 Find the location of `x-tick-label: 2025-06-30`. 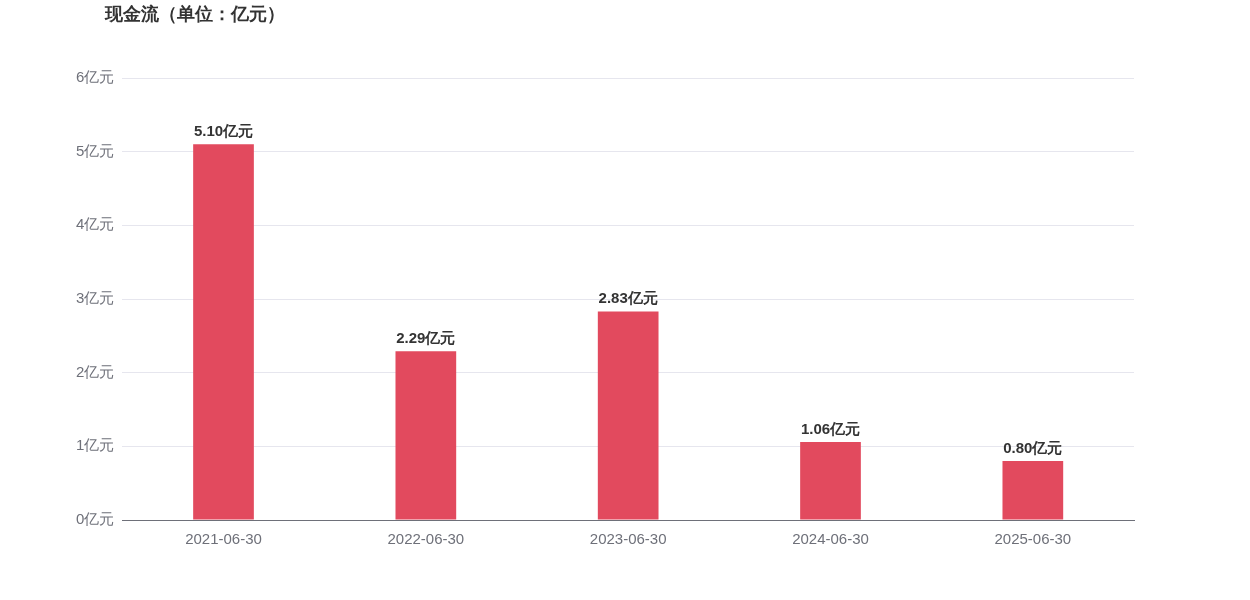

x-tick-label: 2025-06-30 is located at coordinates (1033, 539).